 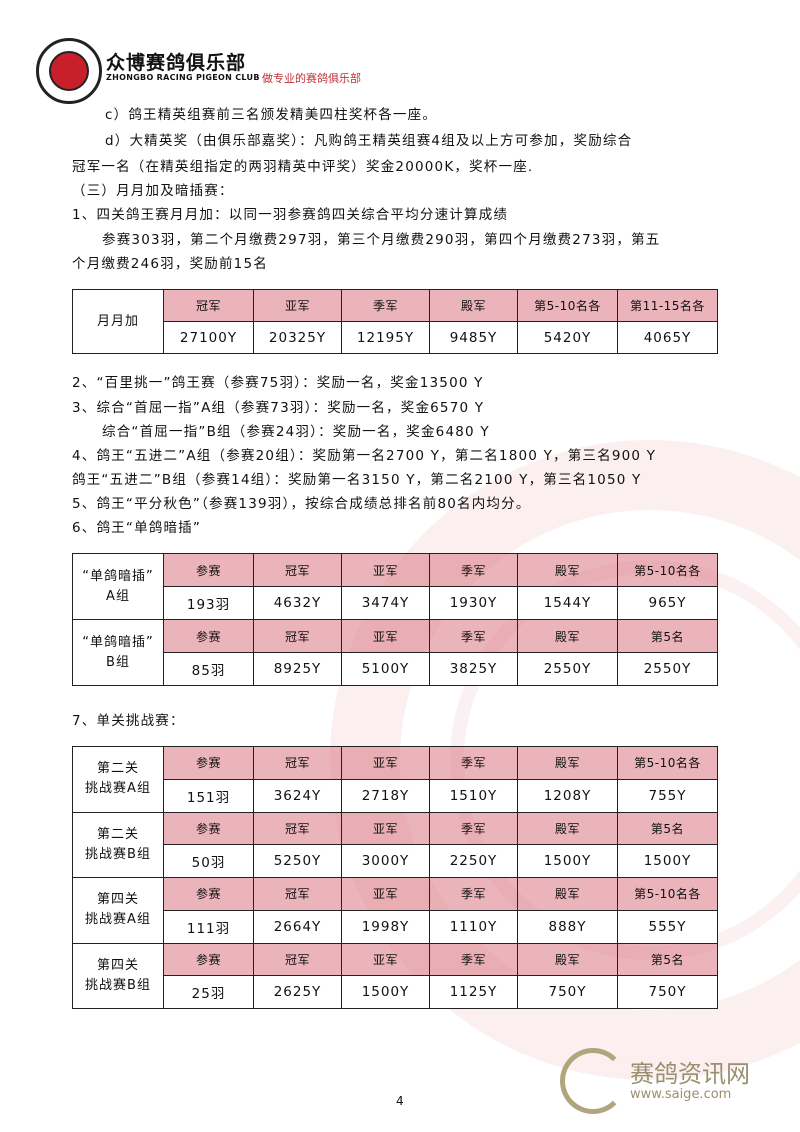 What do you see at coordinates (118, 844) in the screenshot?
I see `group-label: 第二关挑战赛B组` at bounding box center [118, 844].